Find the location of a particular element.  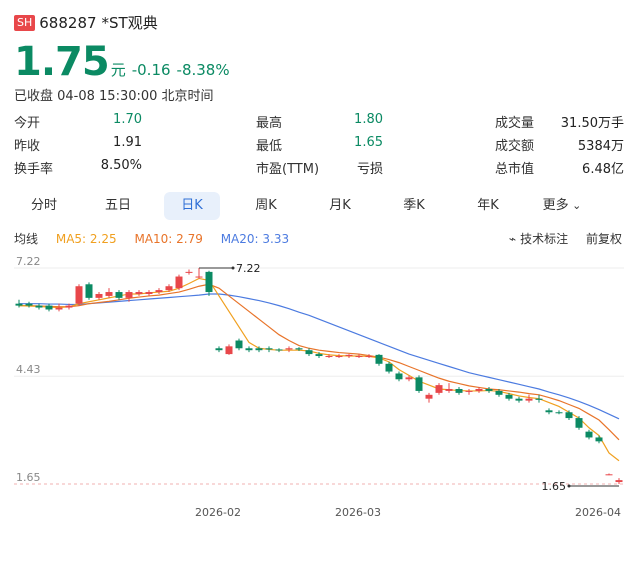

tab-label: 年K is located at coordinates (488, 205).